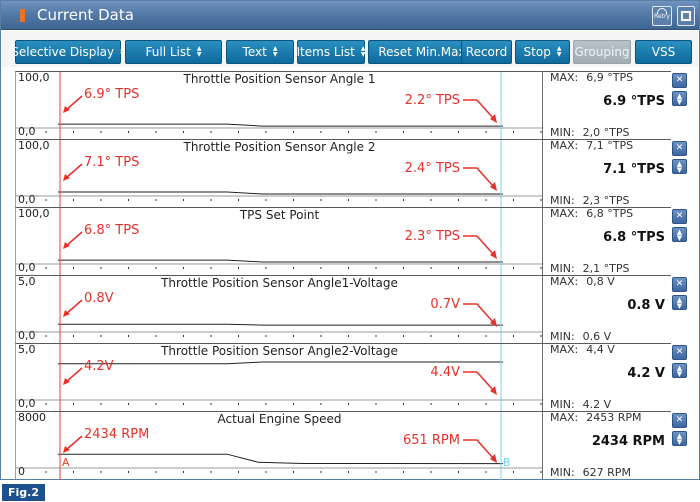  What do you see at coordinates (66, 462) in the screenshot?
I see `cursor-a-label: A` at bounding box center [66, 462].